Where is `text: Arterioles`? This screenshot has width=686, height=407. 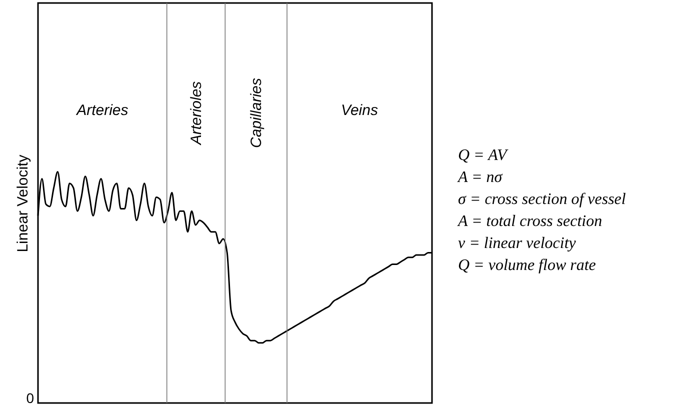
text: Arterioles is located at coordinates (196, 113).